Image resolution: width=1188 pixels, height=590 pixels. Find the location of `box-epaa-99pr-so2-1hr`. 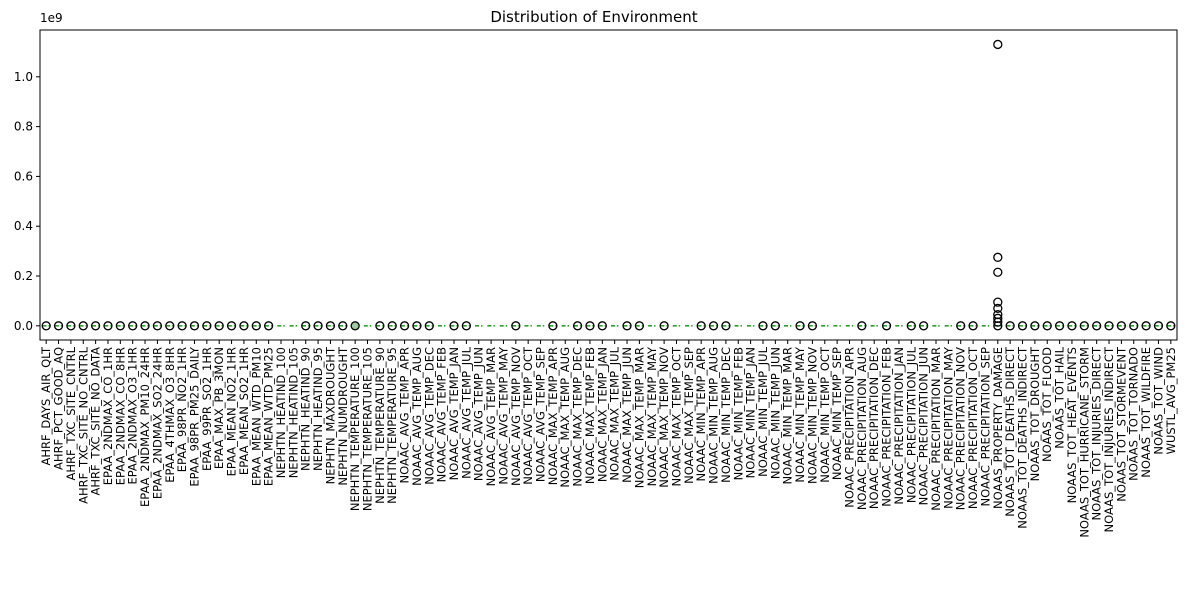

box-epaa-99pr-so2-1hr is located at coordinates (207, 326).